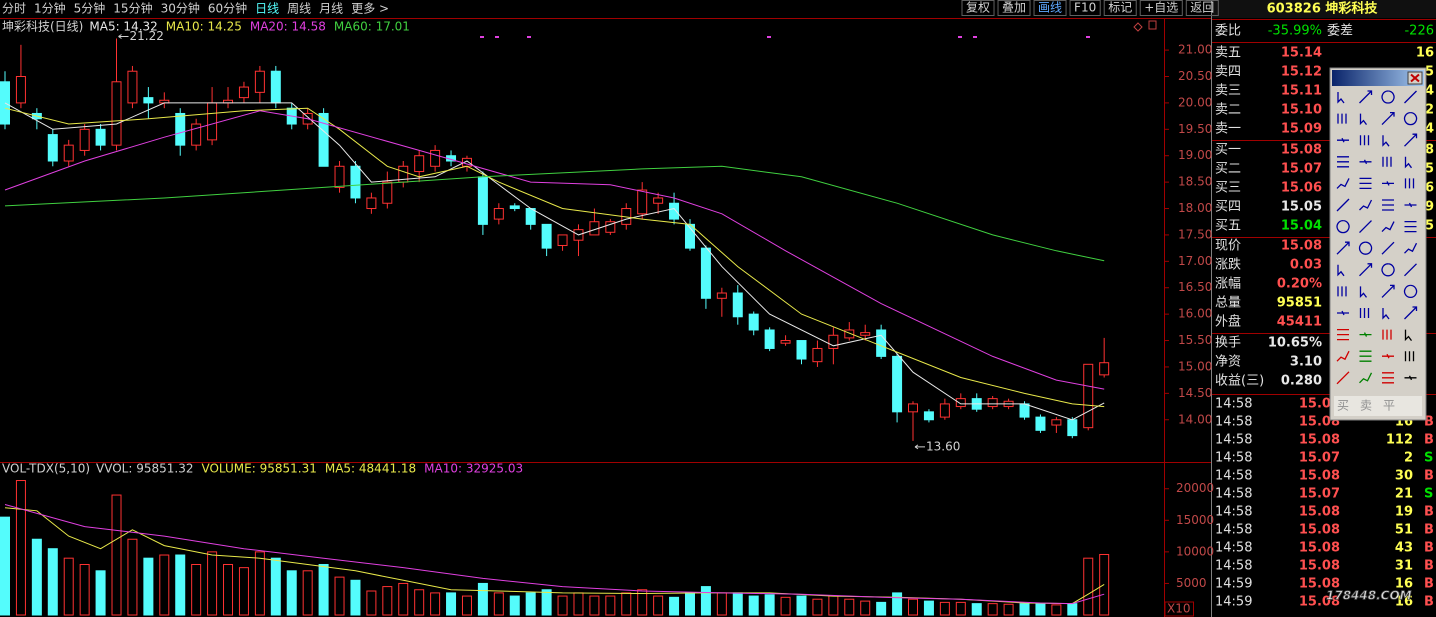  I want to click on period-tab: 分时, so click(14, 9).